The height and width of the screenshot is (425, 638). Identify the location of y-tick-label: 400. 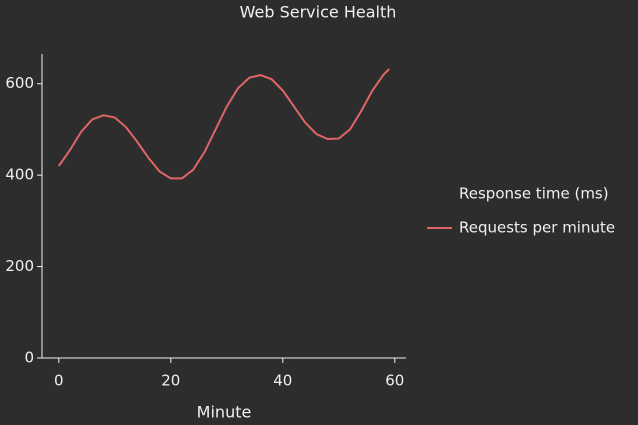
(19, 175).